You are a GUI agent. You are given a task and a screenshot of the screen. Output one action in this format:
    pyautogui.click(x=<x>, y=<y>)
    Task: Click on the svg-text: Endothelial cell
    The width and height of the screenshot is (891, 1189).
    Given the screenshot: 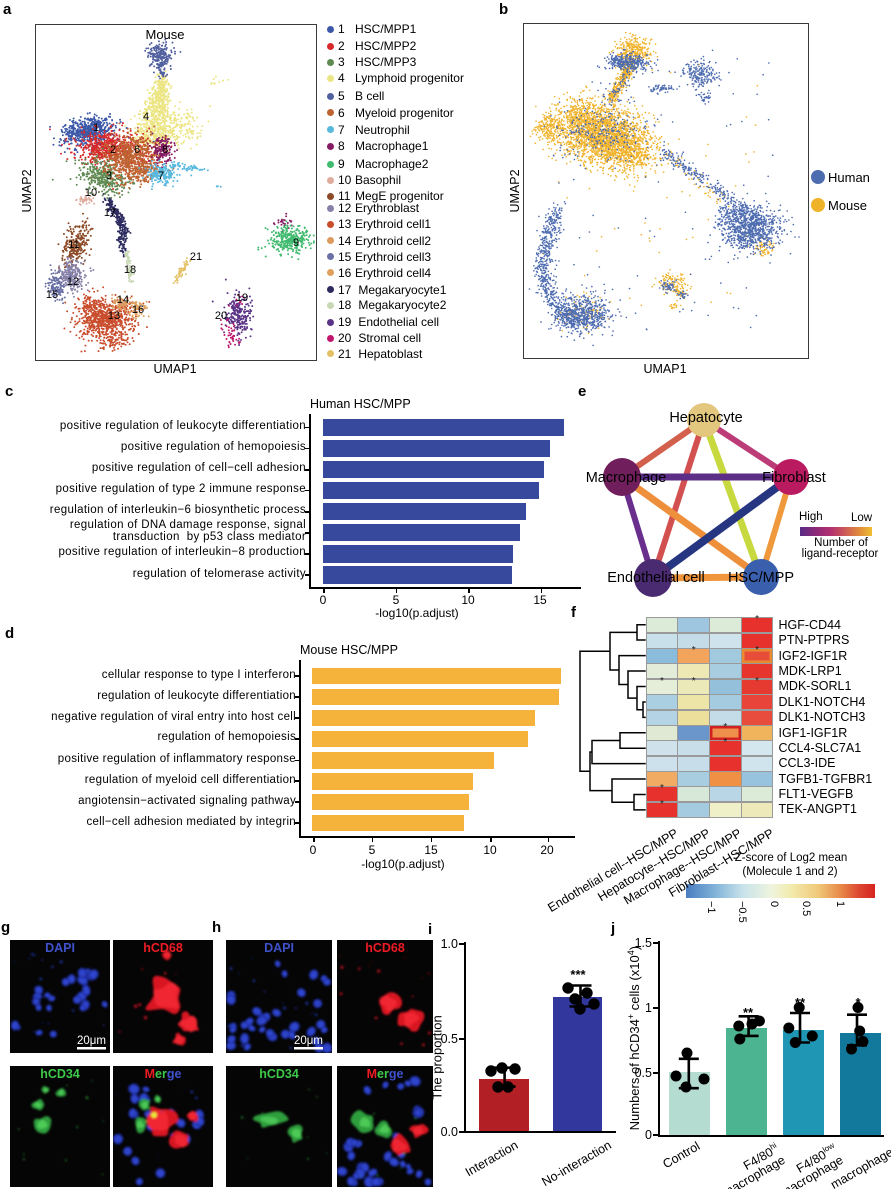 What is the action you would take?
    pyautogui.click(x=656, y=578)
    